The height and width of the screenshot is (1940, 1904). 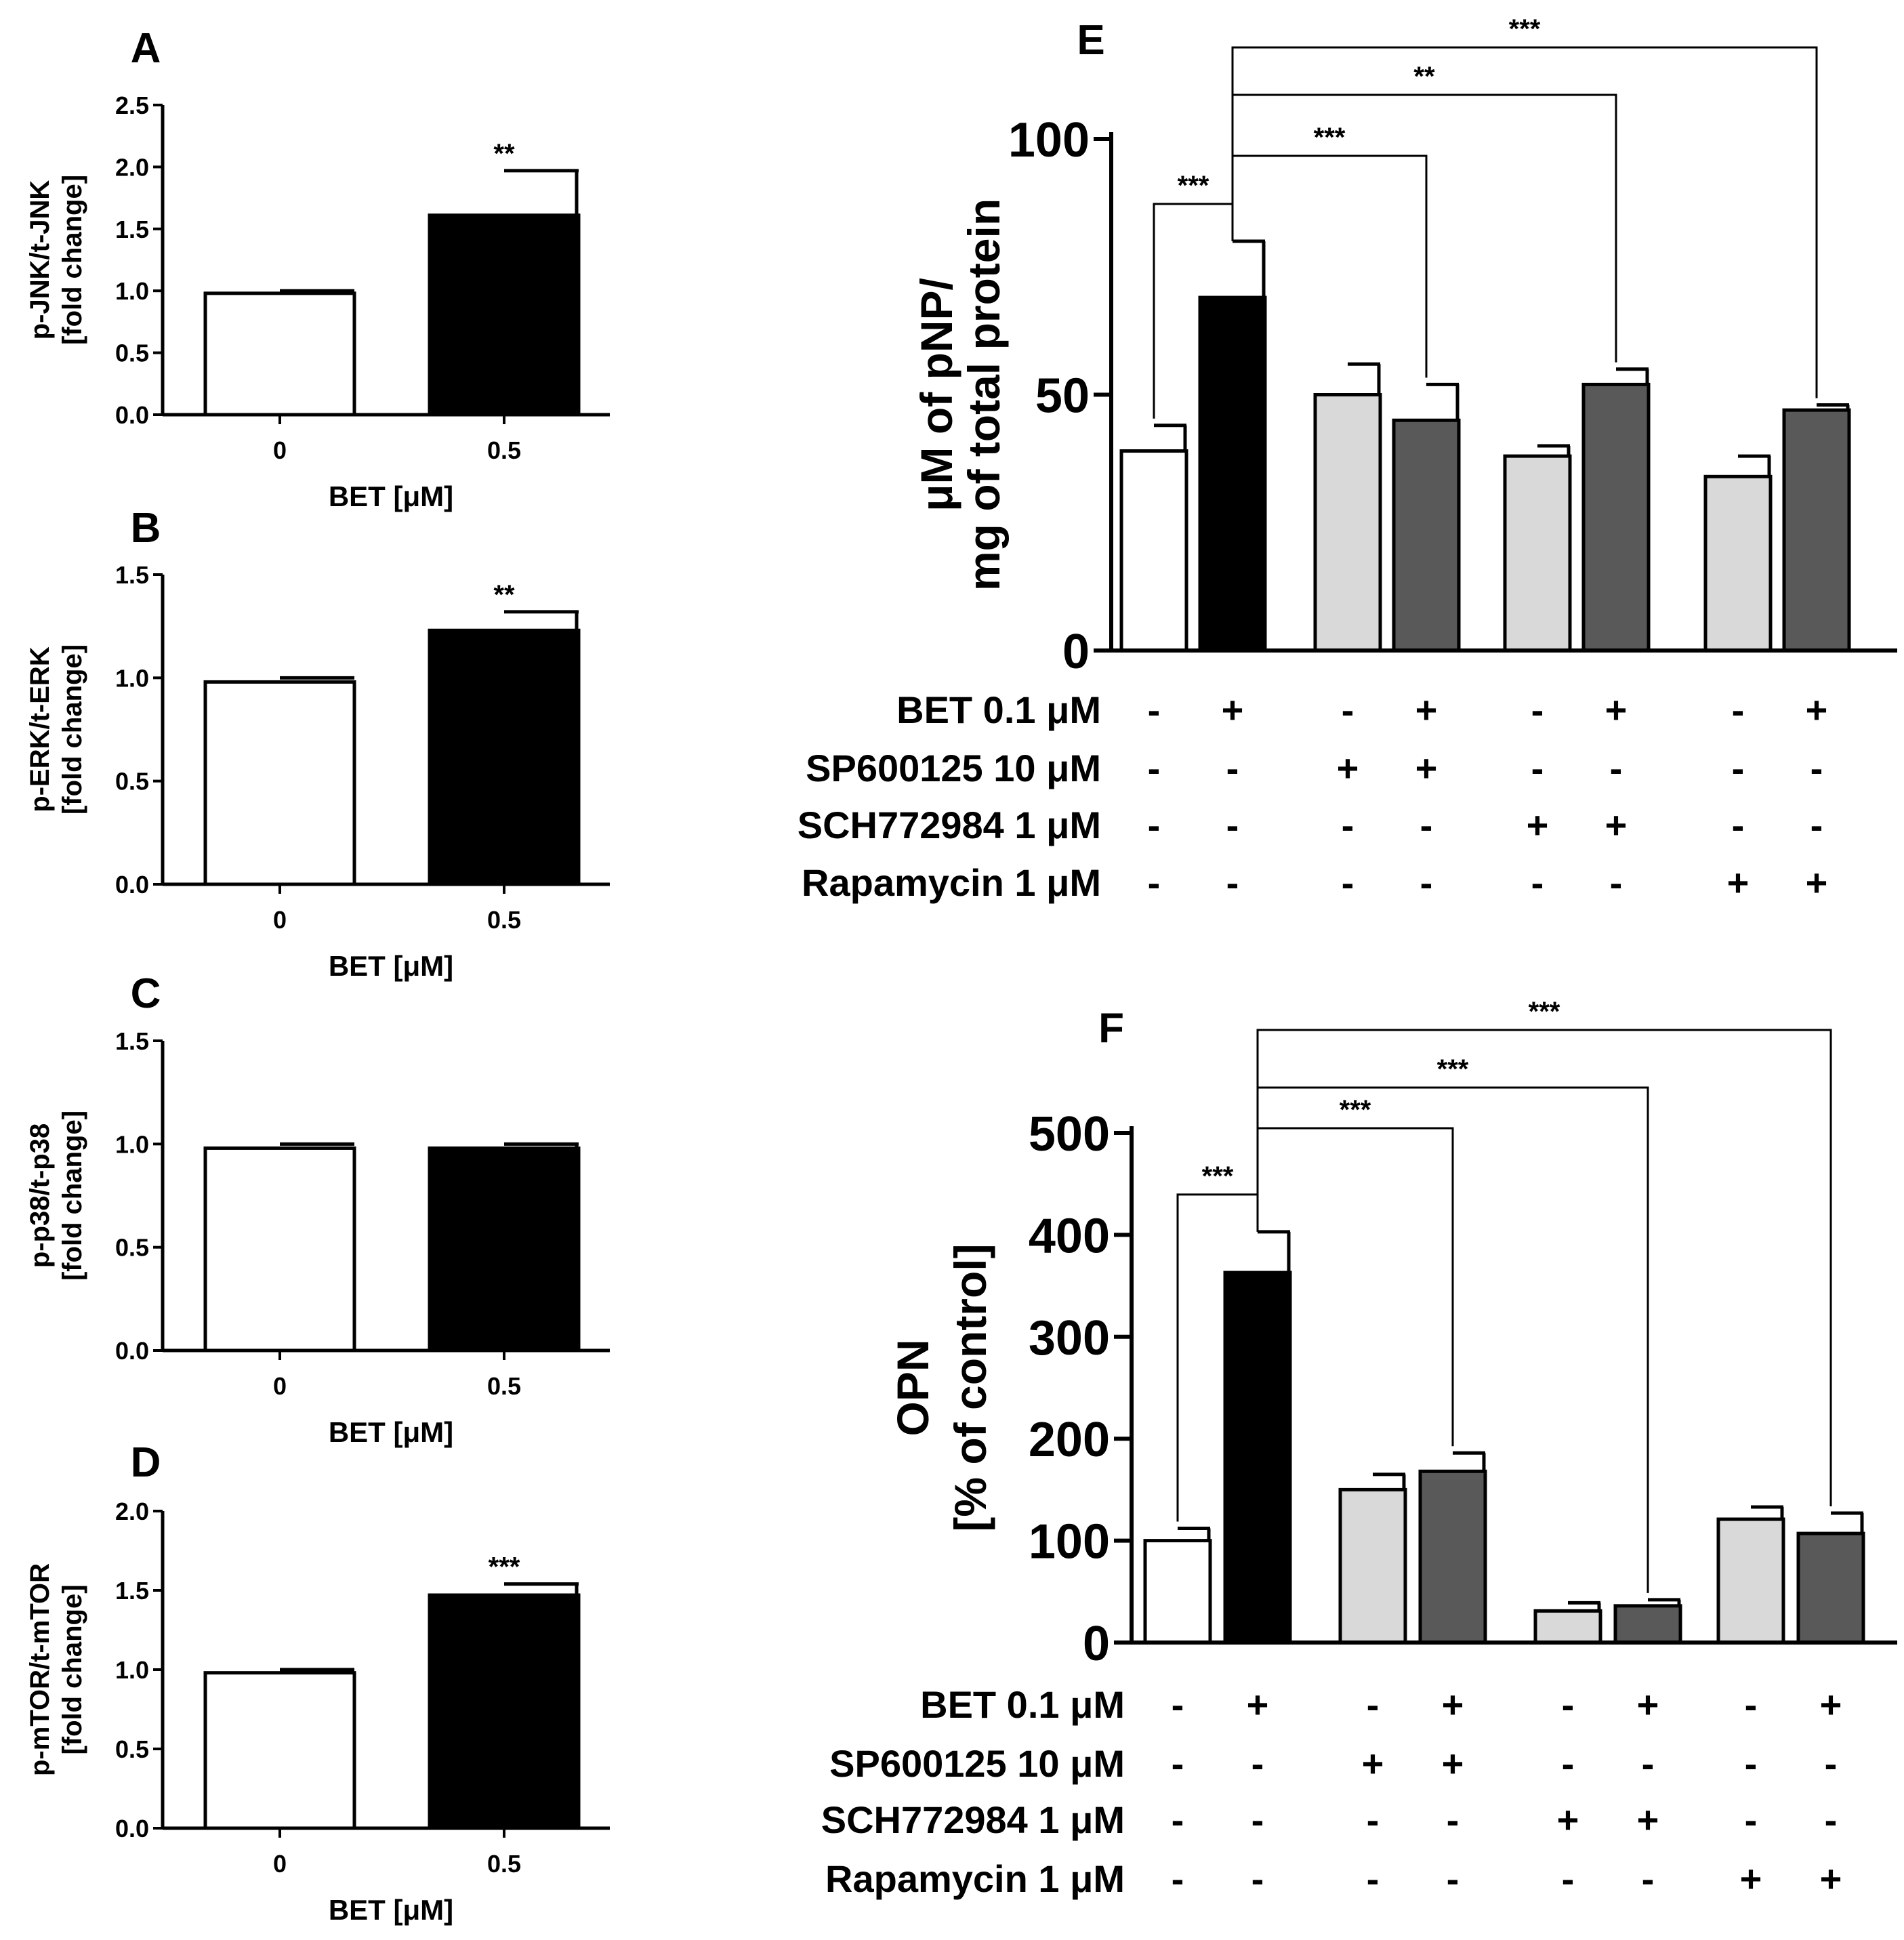 What do you see at coordinates (146, 528) in the screenshot?
I see `panel-letter-B: B` at bounding box center [146, 528].